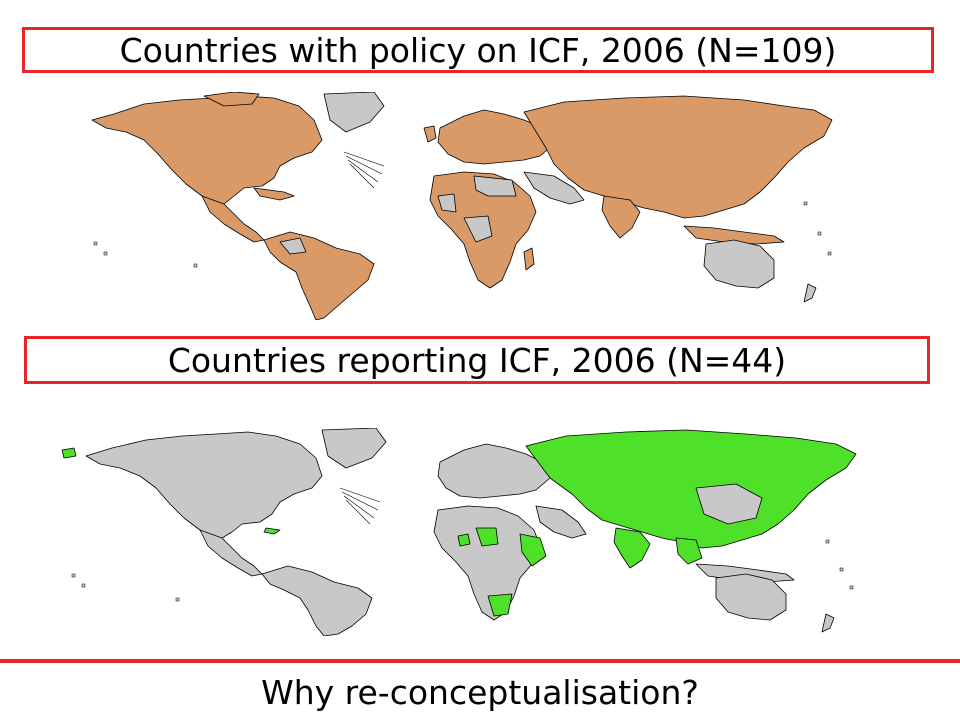 Image resolution: width=960 pixels, height=720 pixels. Describe the element at coordinates (272, 531) in the screenshot. I see `caribbean-reporting` at that location.